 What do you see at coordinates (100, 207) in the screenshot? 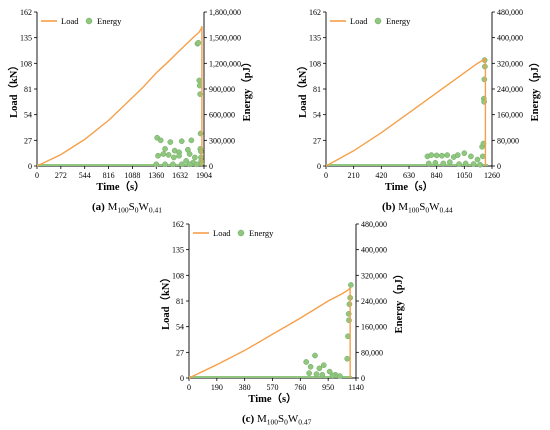
I see `caption-text: (a)` at bounding box center [100, 207].